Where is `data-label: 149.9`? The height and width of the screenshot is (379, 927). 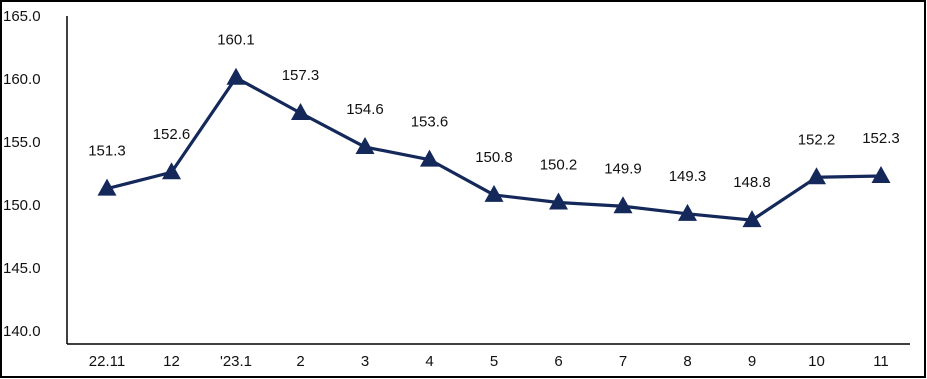 data-label: 149.9 is located at coordinates (623, 168).